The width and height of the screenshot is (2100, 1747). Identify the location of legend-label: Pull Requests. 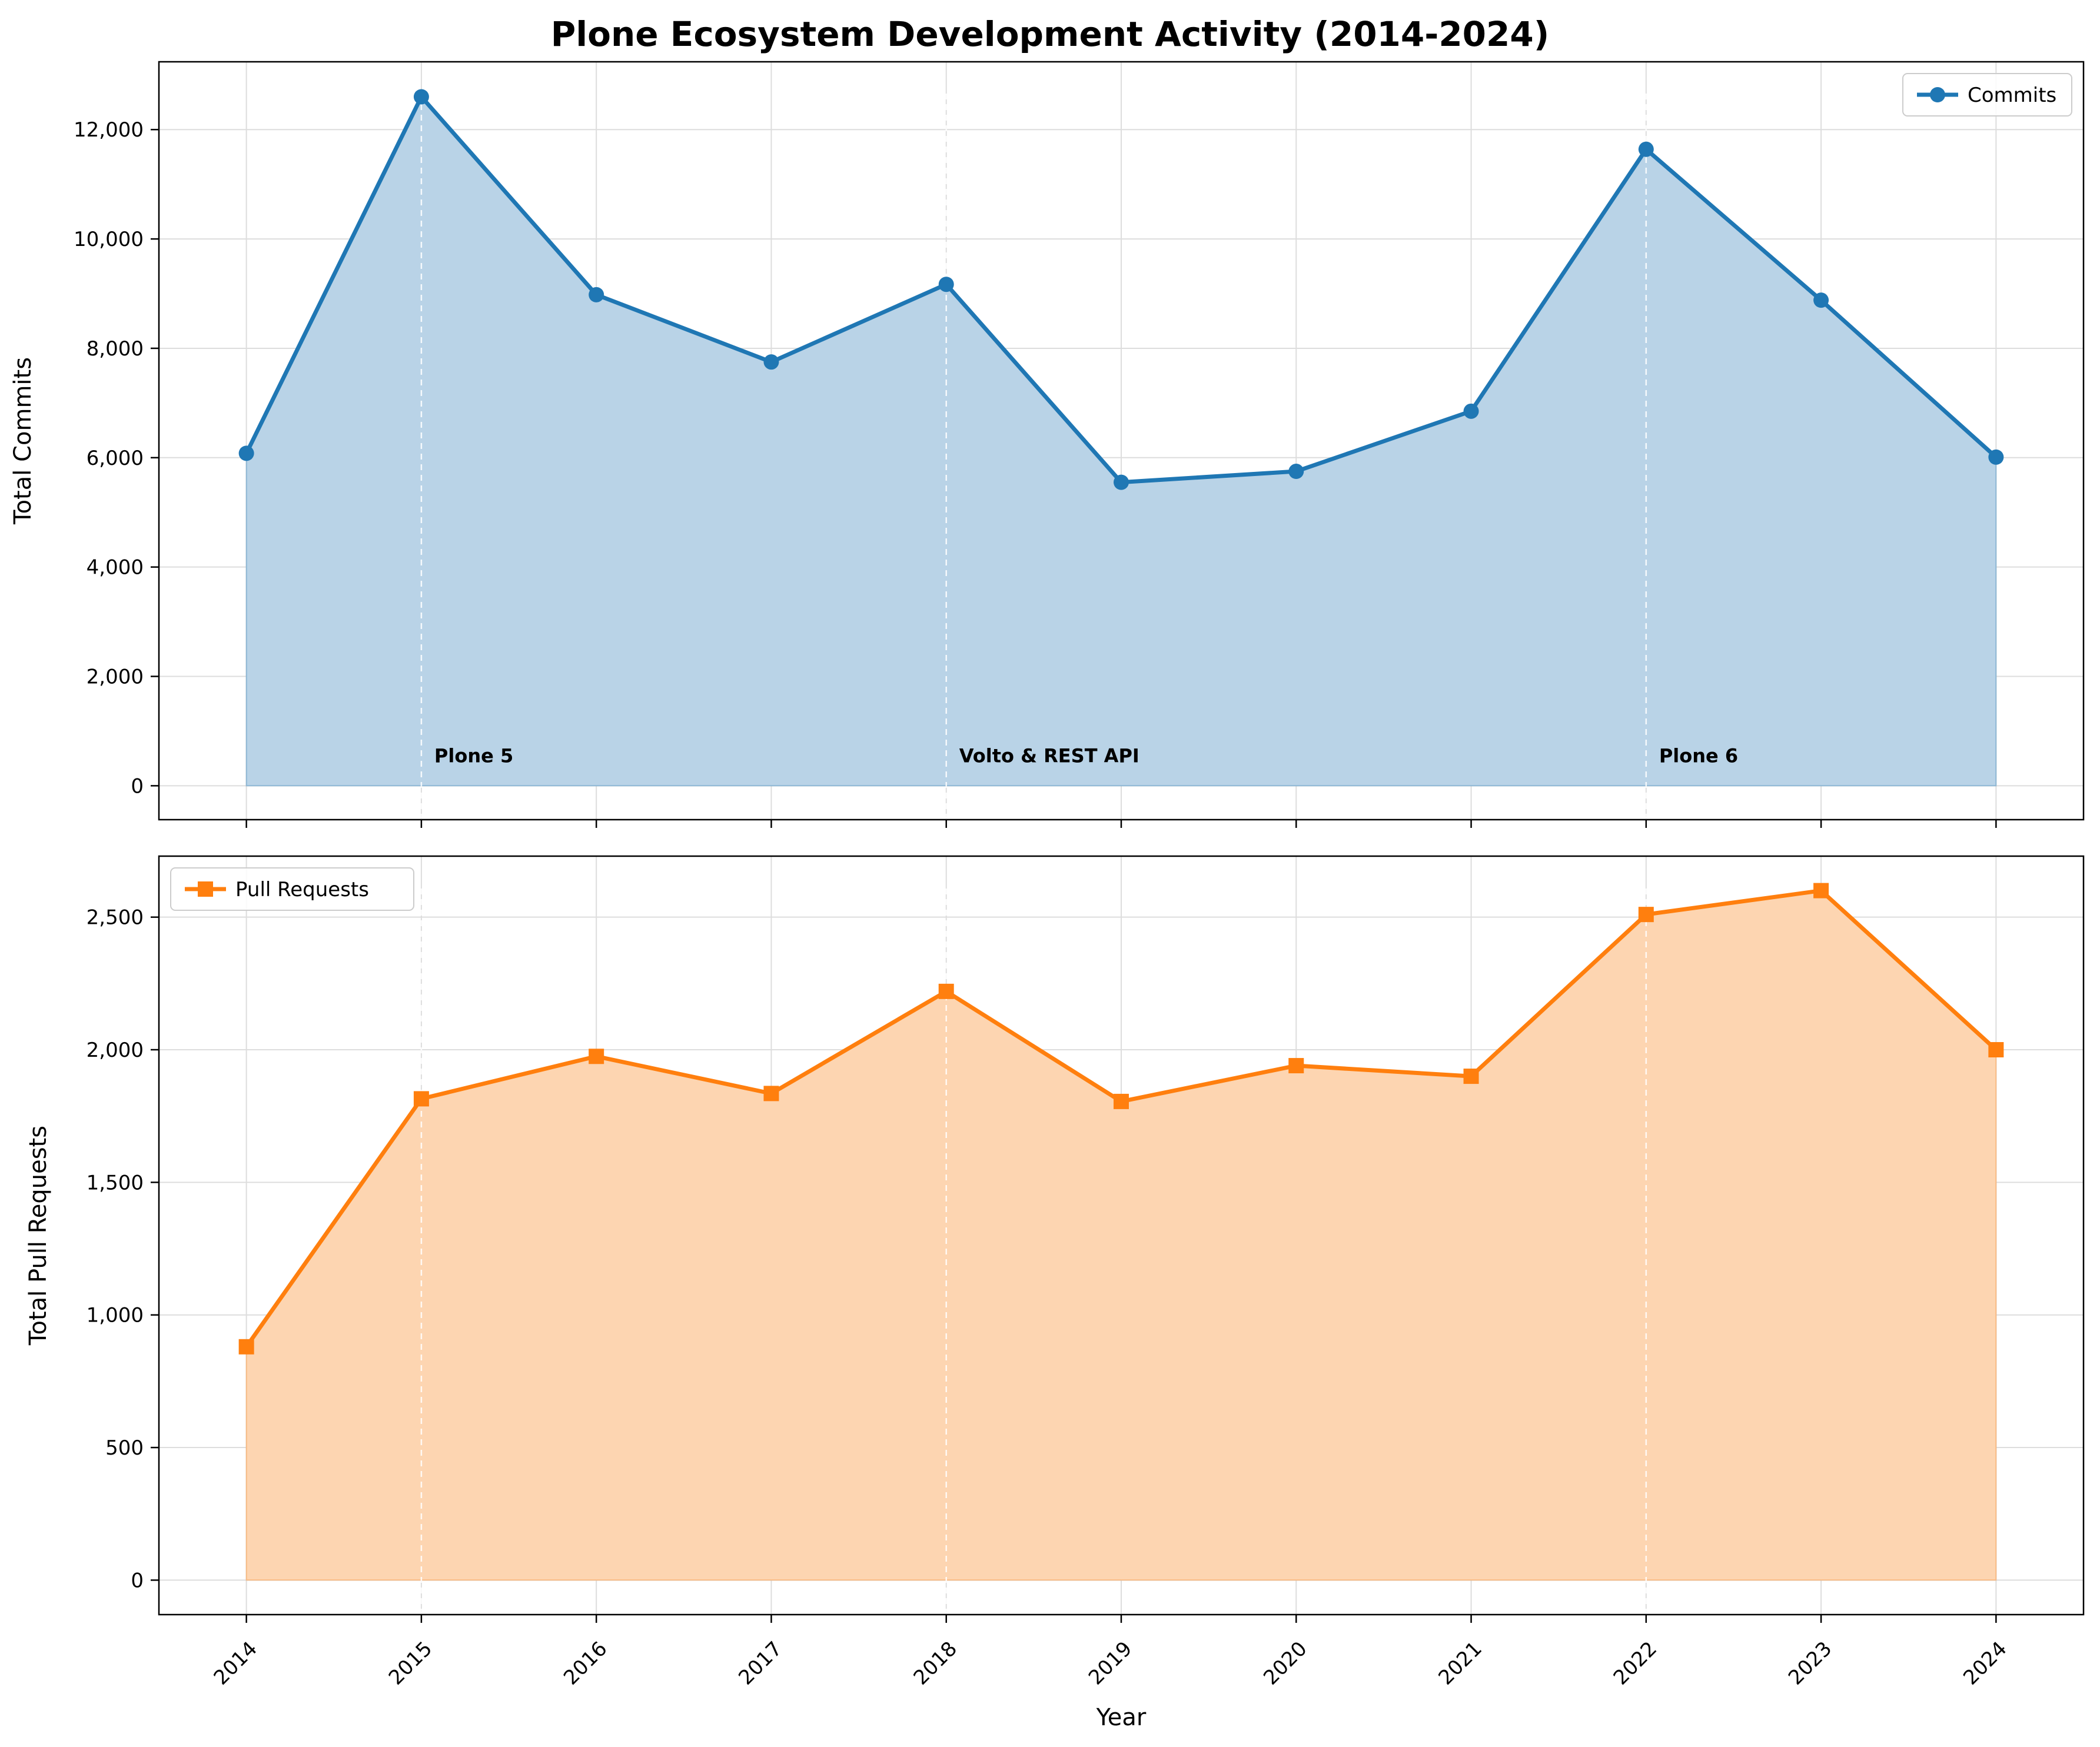
(302, 889).